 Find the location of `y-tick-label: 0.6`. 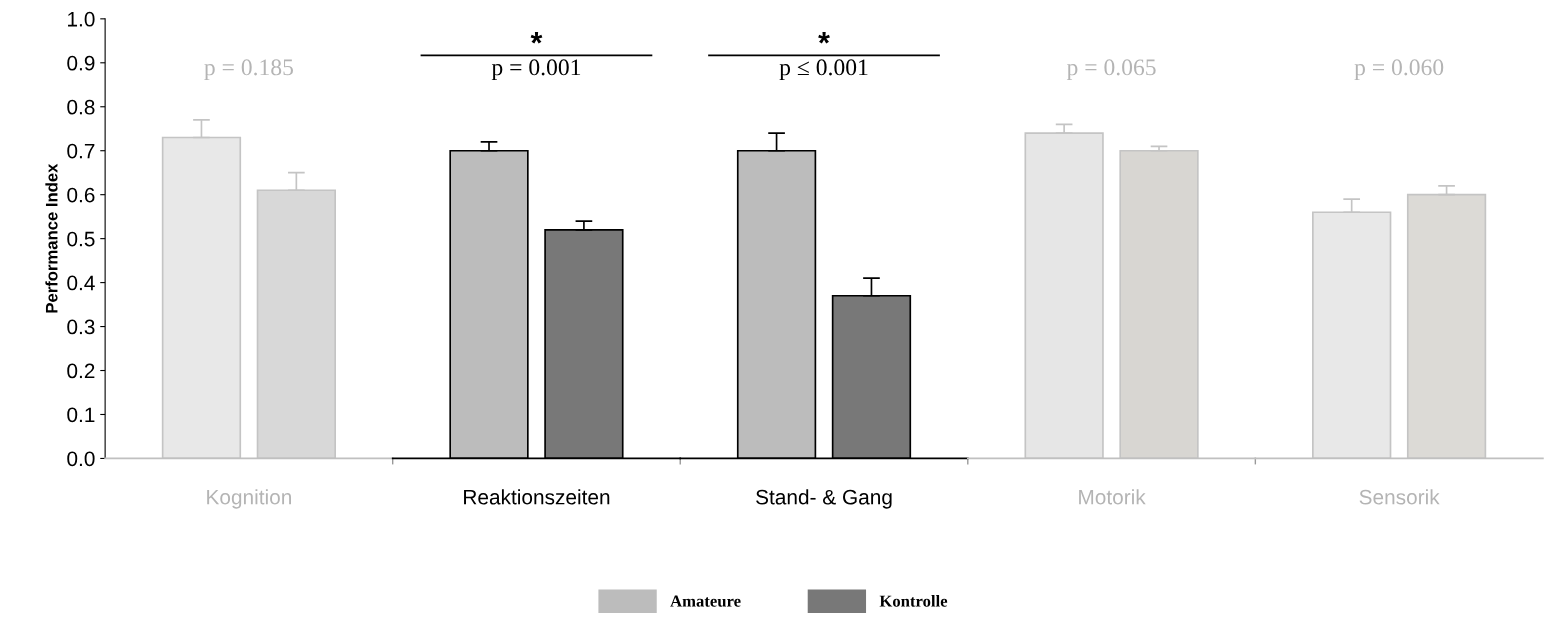

y-tick-label: 0.6 is located at coordinates (81, 195).